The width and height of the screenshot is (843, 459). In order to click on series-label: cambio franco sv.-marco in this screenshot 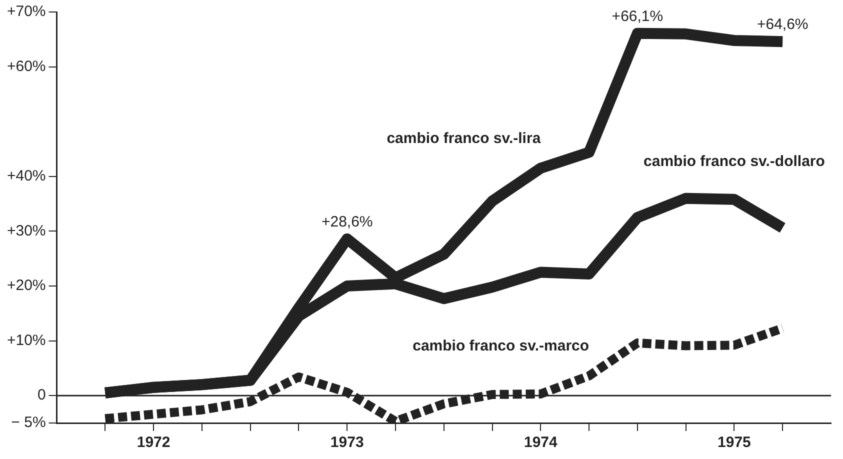, I will do `click(501, 346)`.